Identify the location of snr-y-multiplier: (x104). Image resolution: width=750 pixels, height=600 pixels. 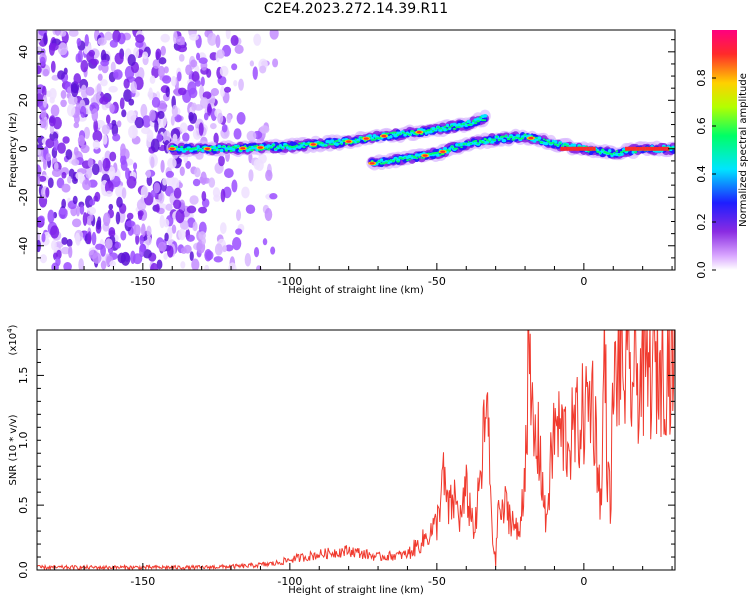
(12, 339).